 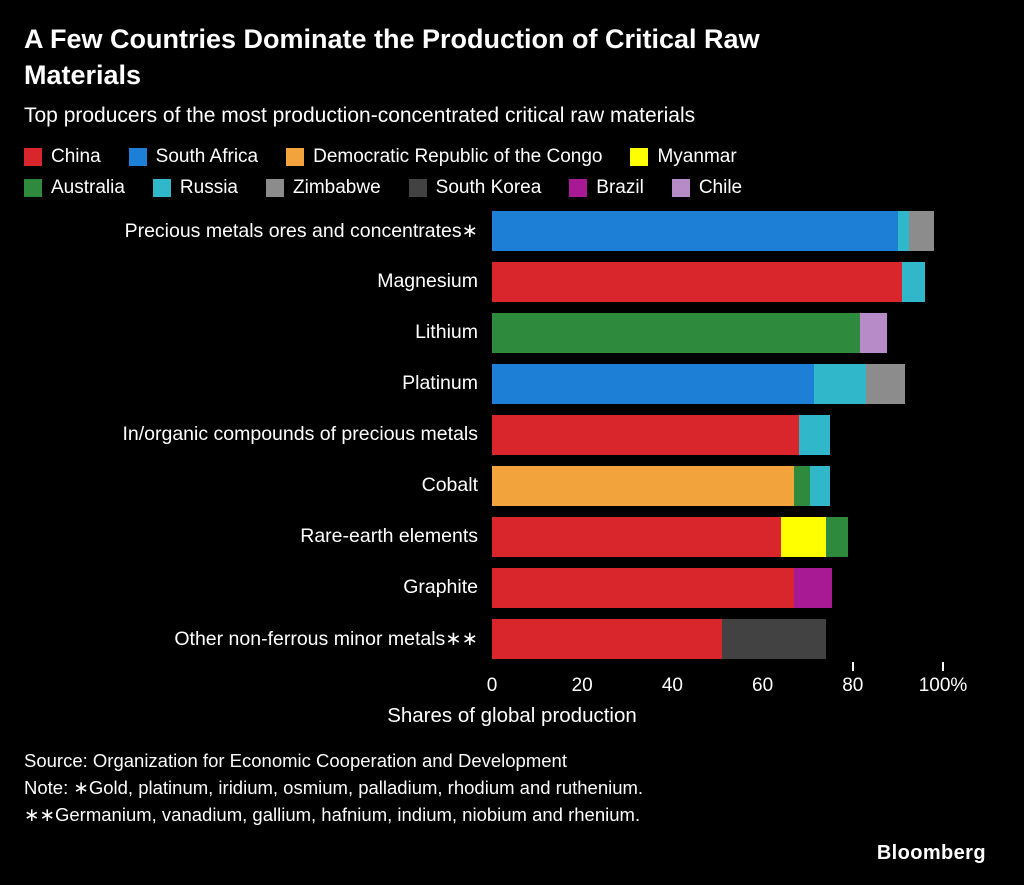 I want to click on x-axis: 0 20 40 60 80 100%, so click(x=727, y=679).